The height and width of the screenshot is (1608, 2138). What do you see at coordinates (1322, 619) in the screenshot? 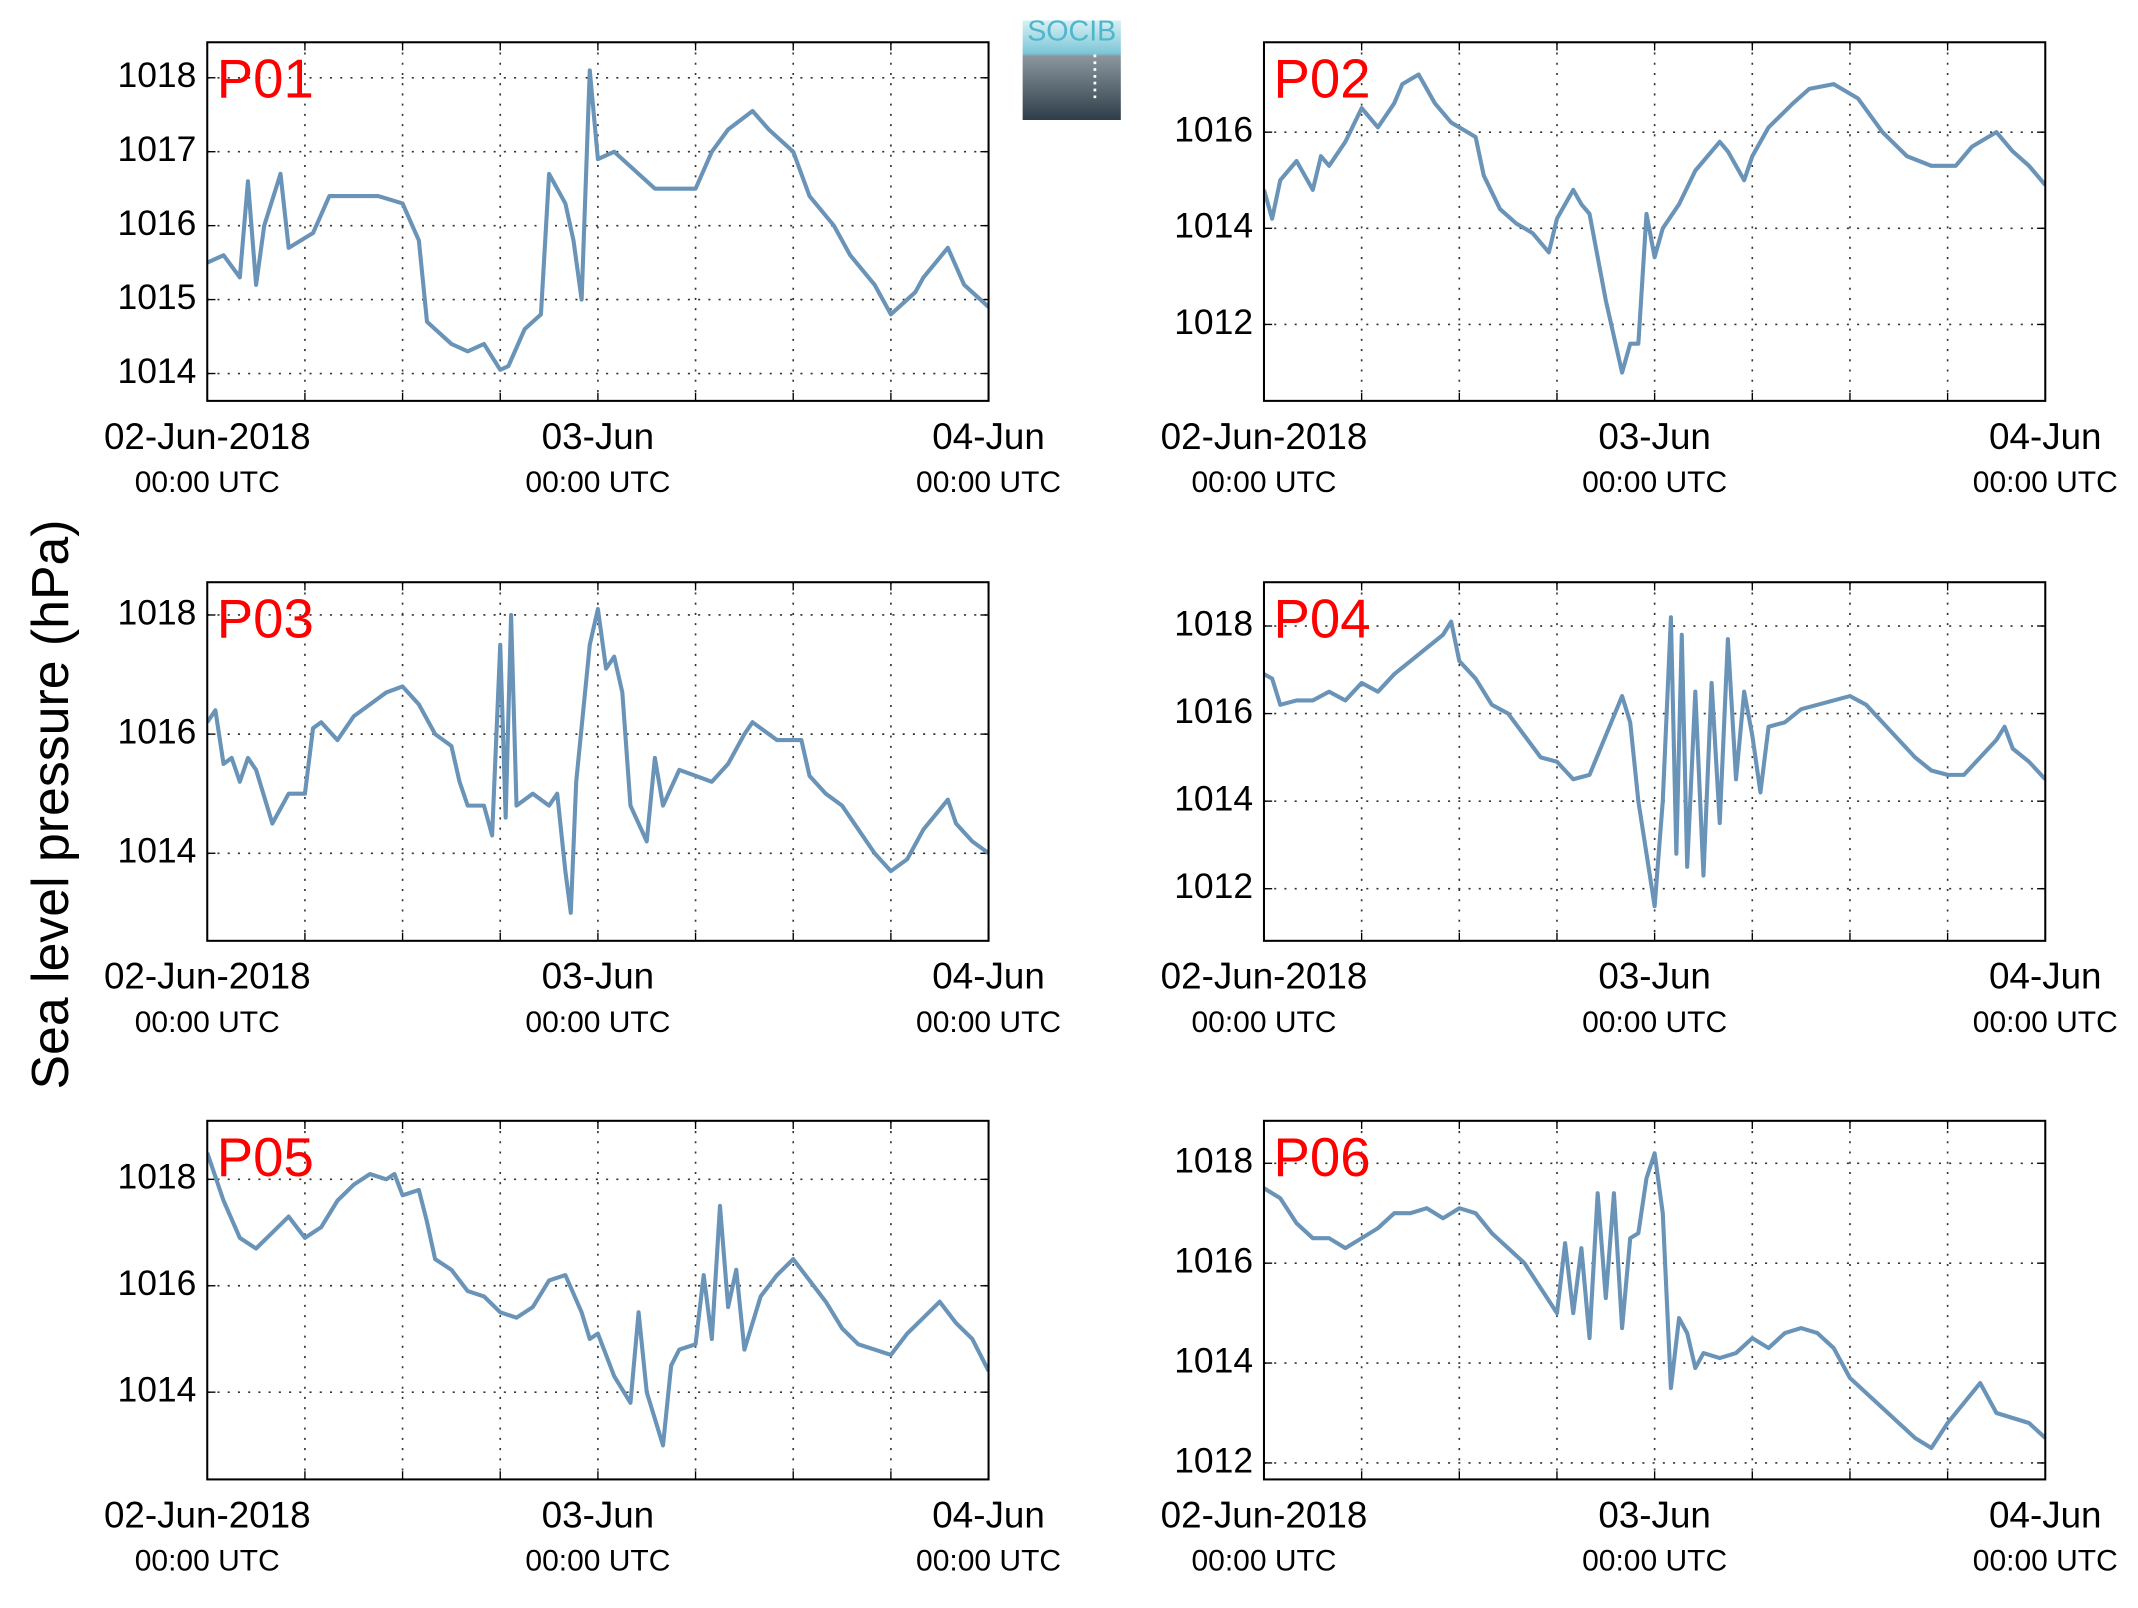
I see `panel-title: P04` at bounding box center [1322, 619].